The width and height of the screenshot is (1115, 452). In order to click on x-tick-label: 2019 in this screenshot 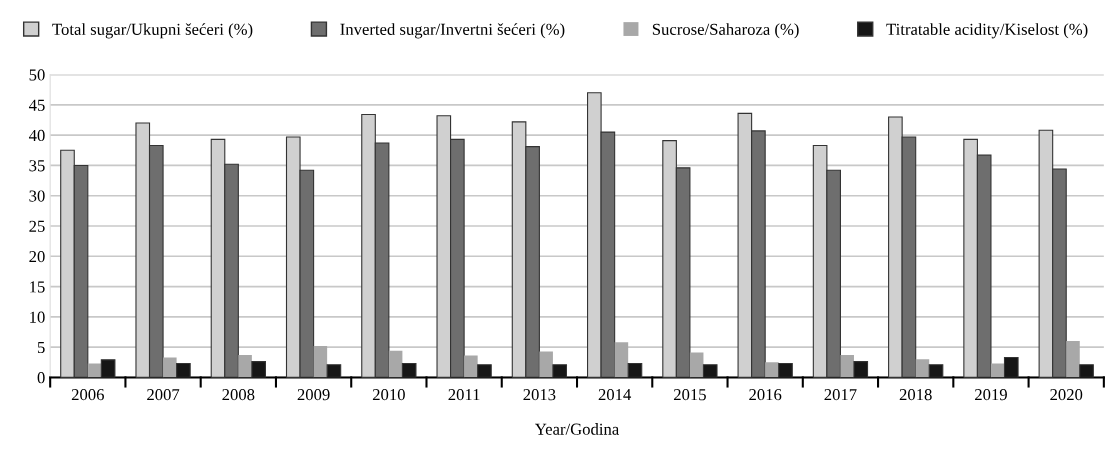, I will do `click(991, 395)`.